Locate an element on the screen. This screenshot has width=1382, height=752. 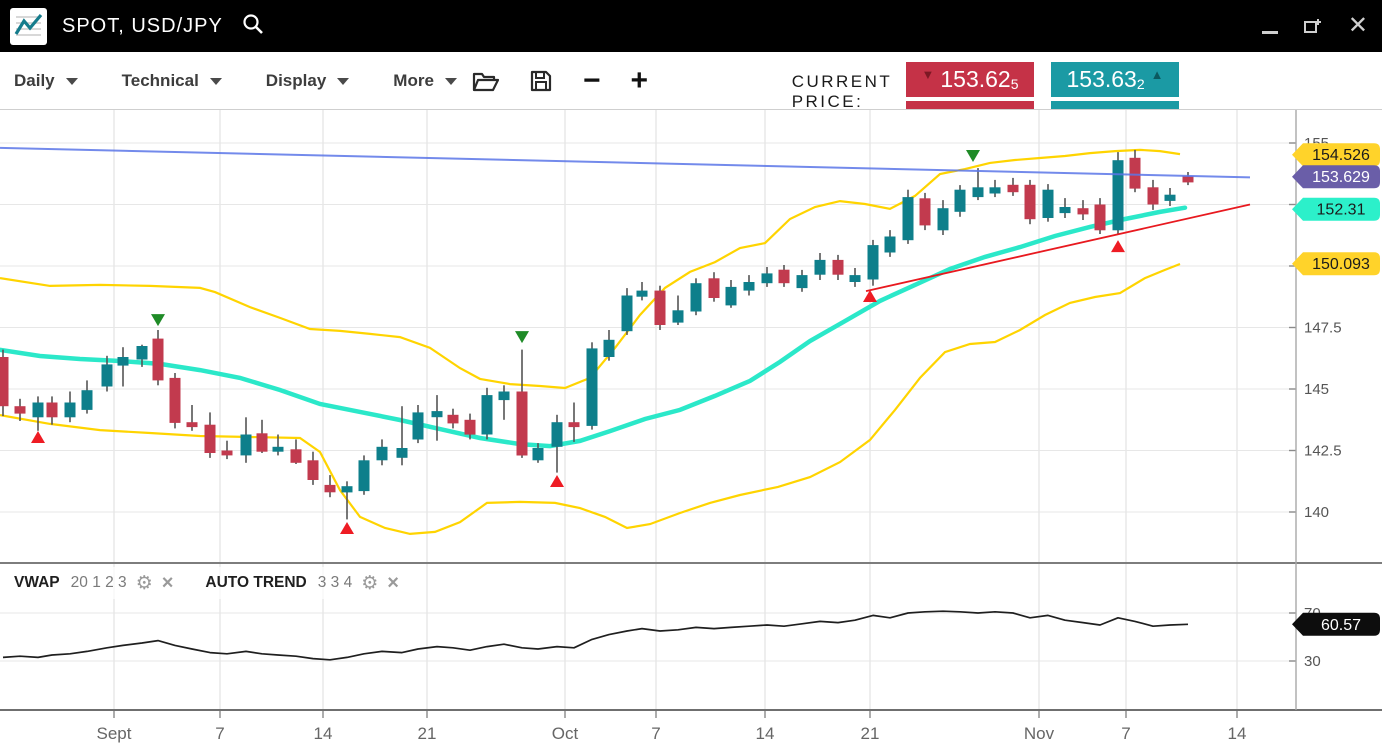
svg-text: Nov is located at coordinates (1039, 733).